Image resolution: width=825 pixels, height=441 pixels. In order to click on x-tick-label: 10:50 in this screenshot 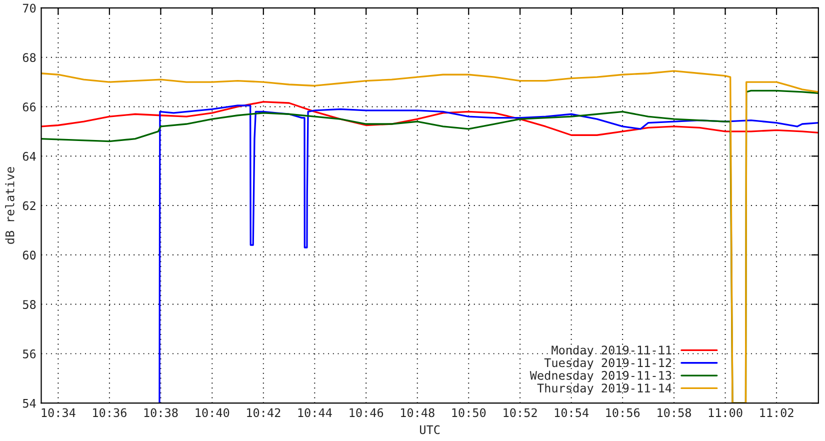, I will do `click(469, 413)`.